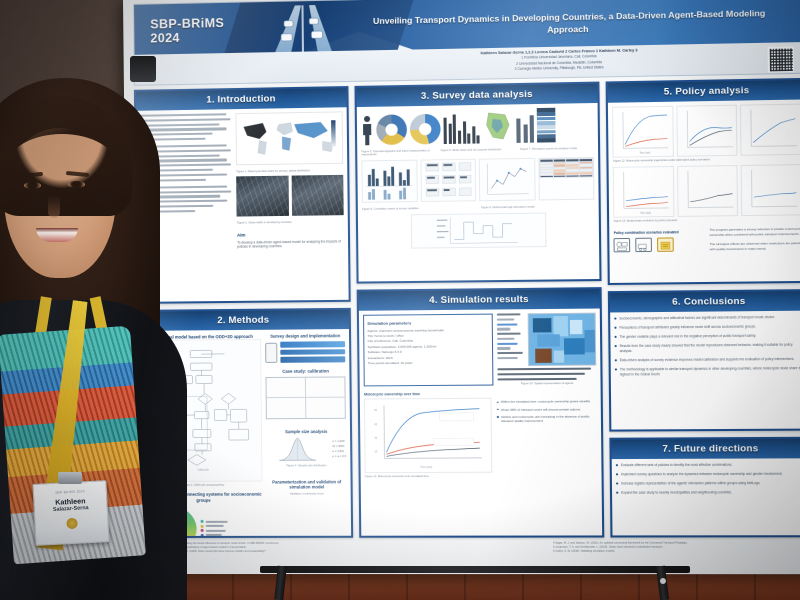 The image size is (800, 600). Describe the element at coordinates (448, 180) in the screenshot. I see `matrix-figure` at that location.